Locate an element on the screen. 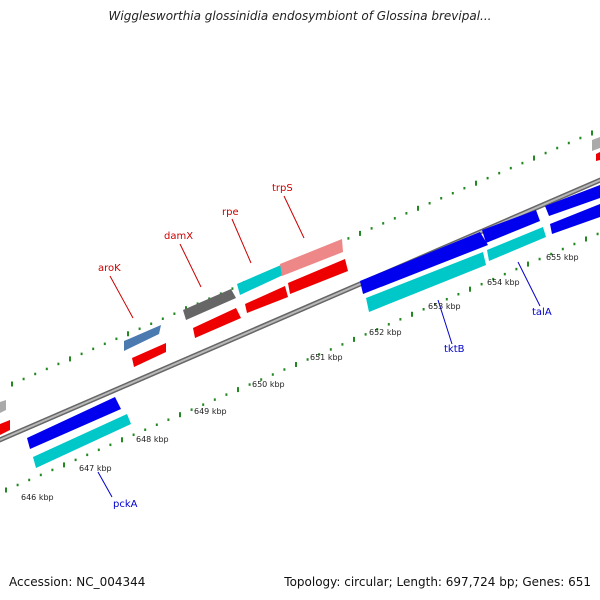 This screenshot has height=600, width=600. scale-label: 652 kbp is located at coordinates (385, 332).